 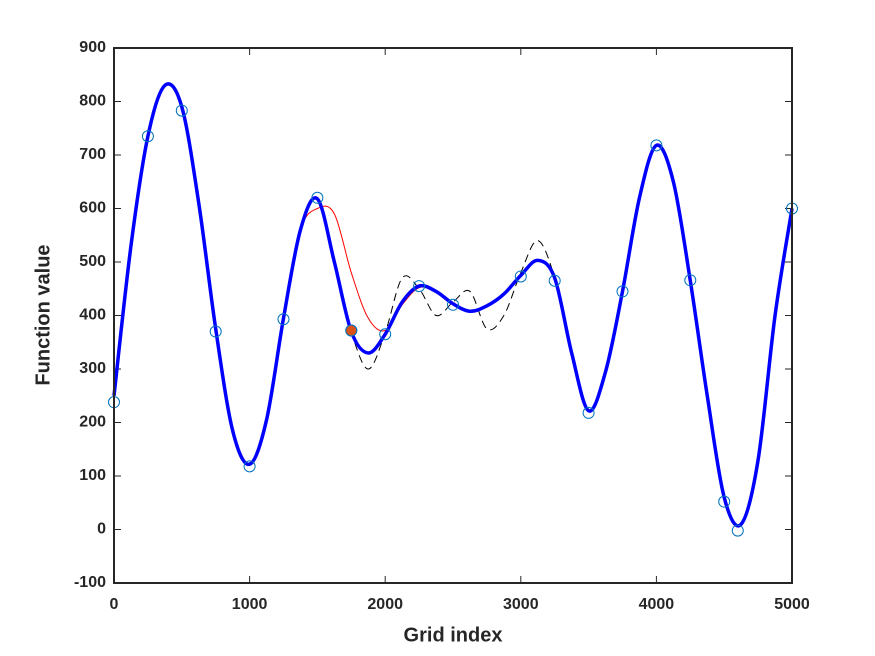 What do you see at coordinates (92, 475) in the screenshot?
I see `y-tick-label: 100` at bounding box center [92, 475].